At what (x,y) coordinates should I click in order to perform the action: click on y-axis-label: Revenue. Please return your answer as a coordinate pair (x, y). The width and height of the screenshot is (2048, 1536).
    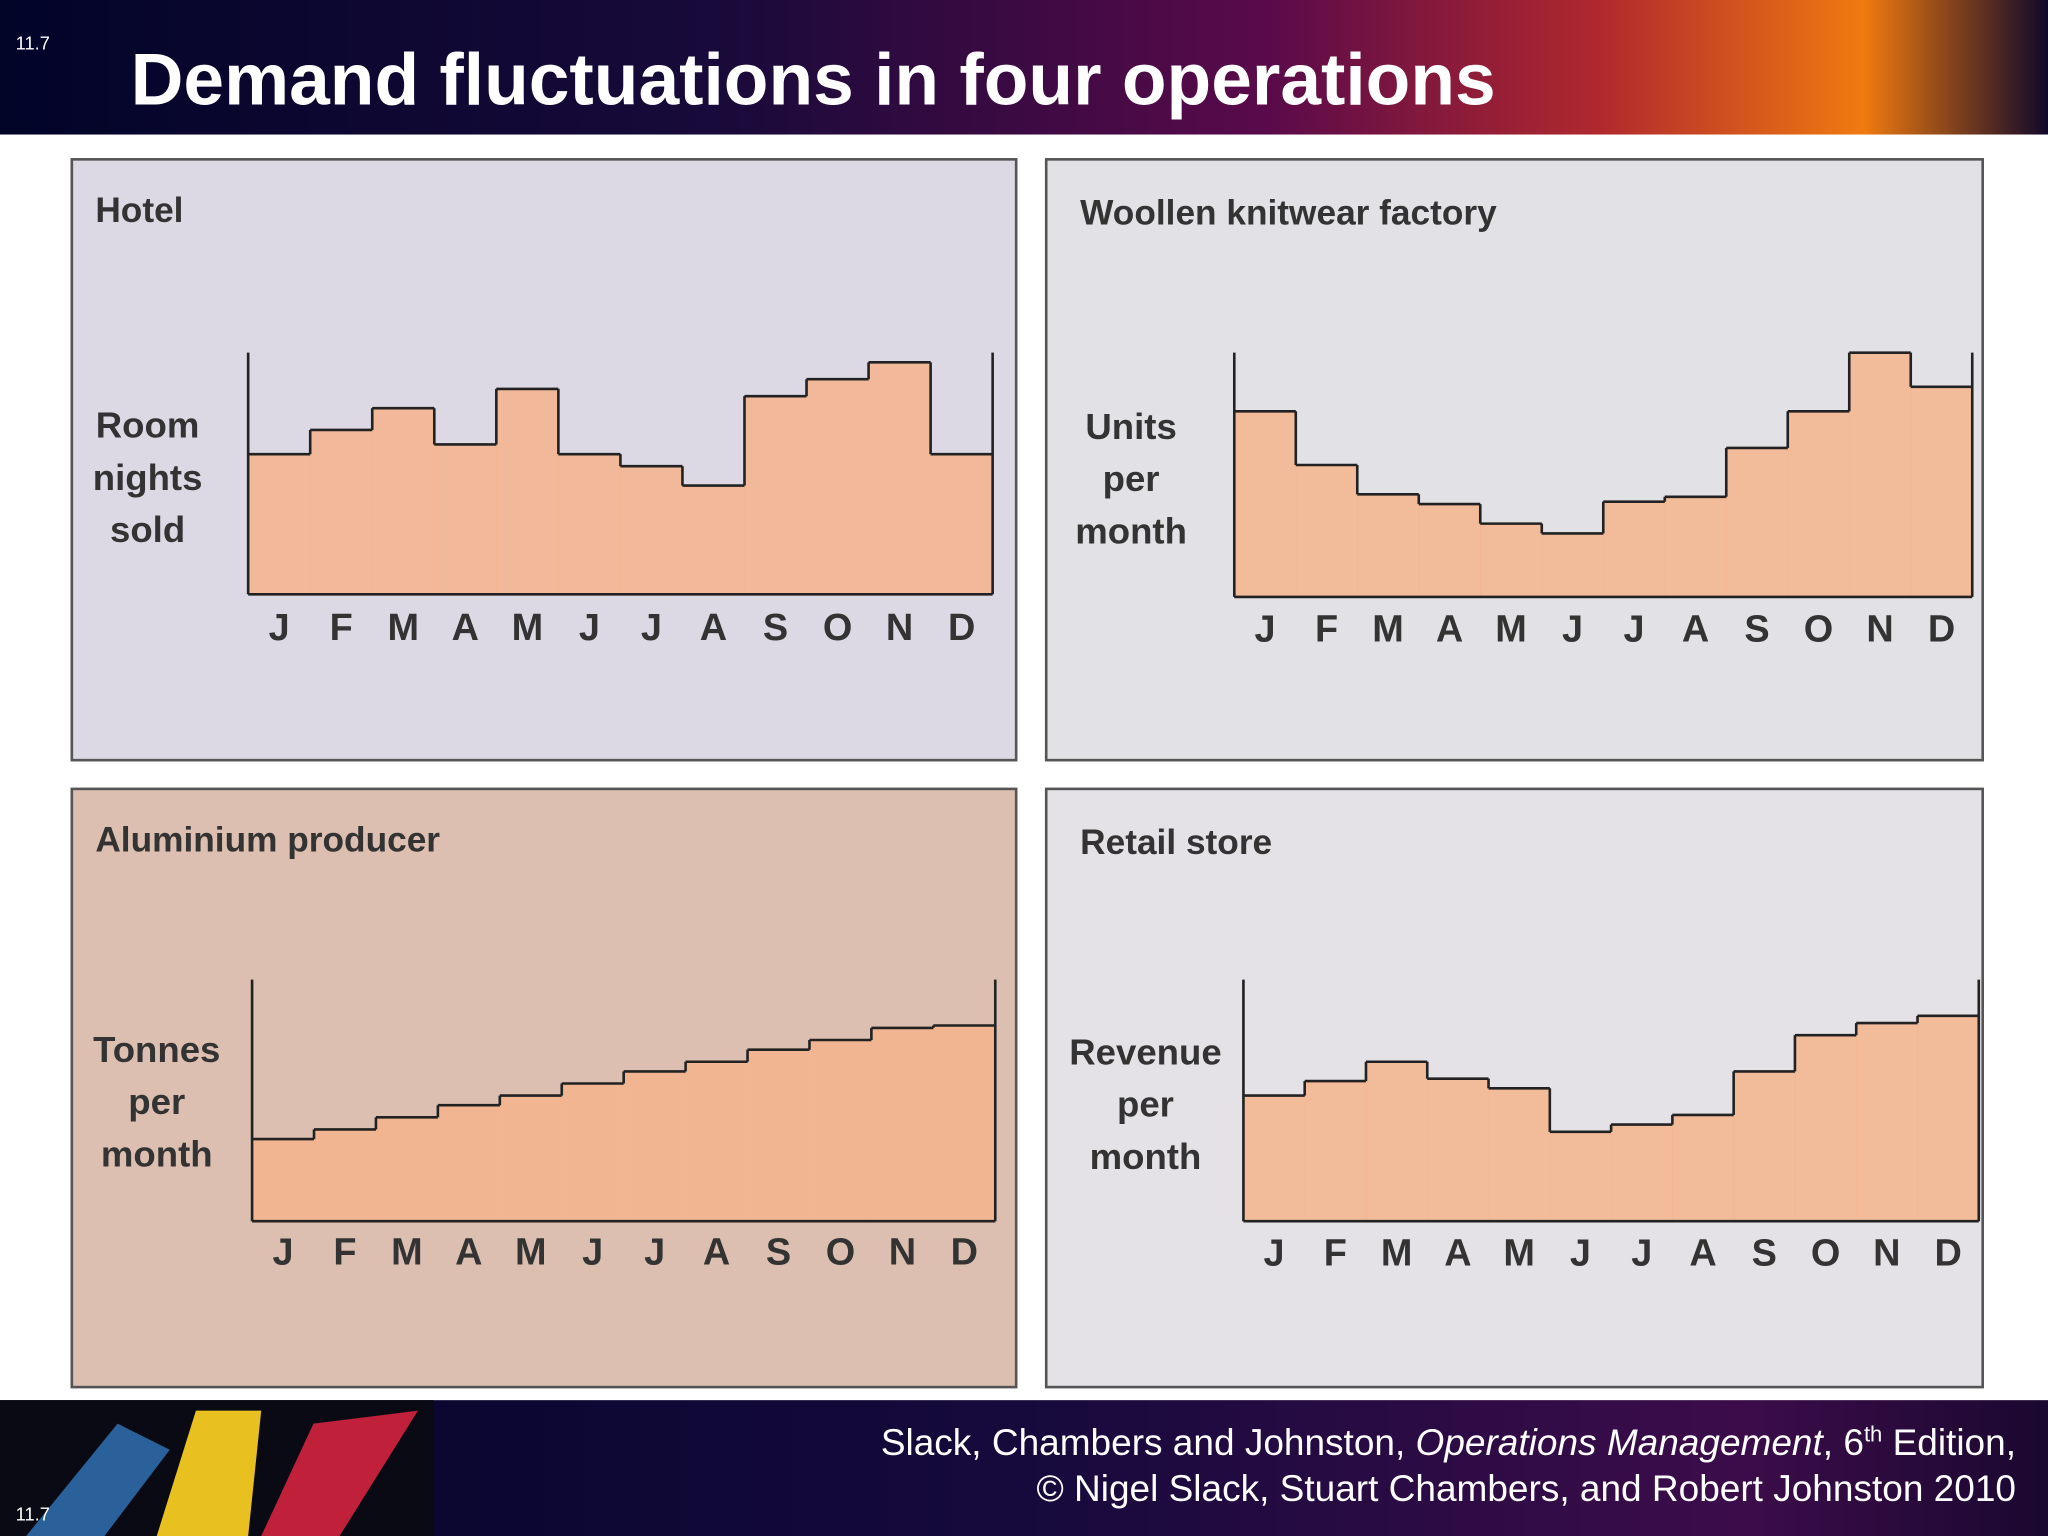
    Looking at the image, I should click on (1145, 1051).